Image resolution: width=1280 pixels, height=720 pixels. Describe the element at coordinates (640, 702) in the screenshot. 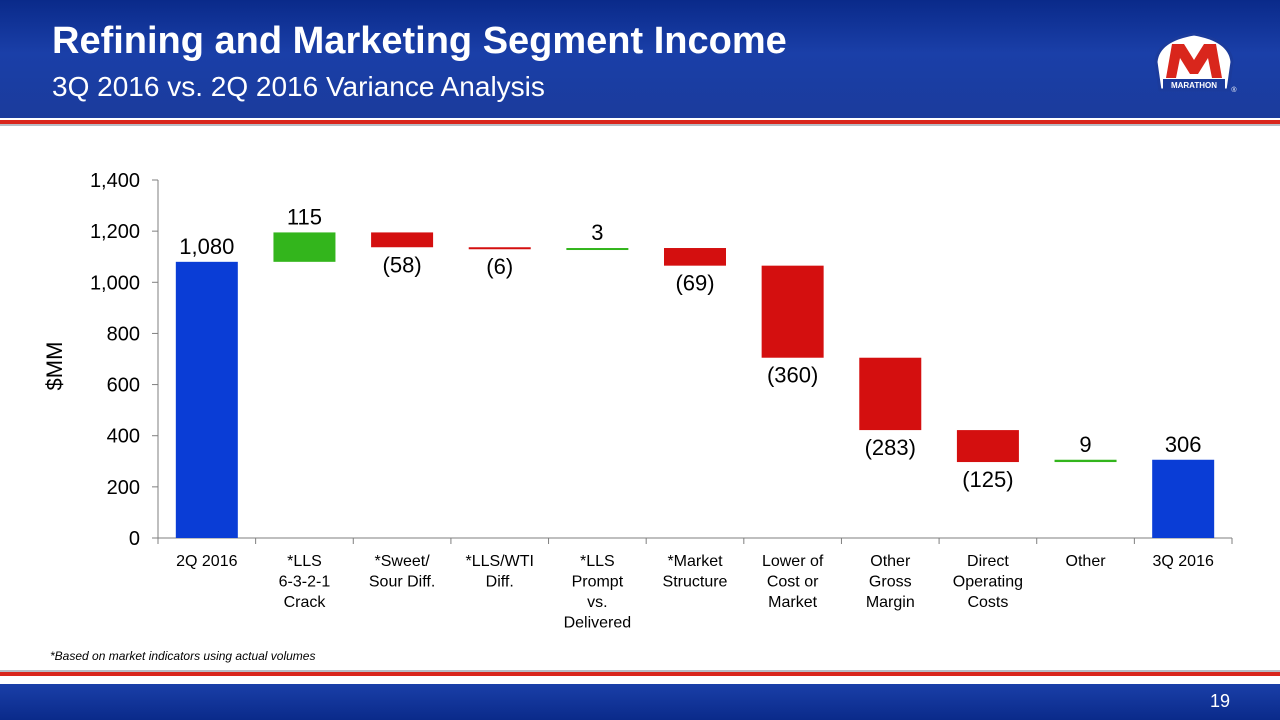

I see `footer-bar: 19` at that location.